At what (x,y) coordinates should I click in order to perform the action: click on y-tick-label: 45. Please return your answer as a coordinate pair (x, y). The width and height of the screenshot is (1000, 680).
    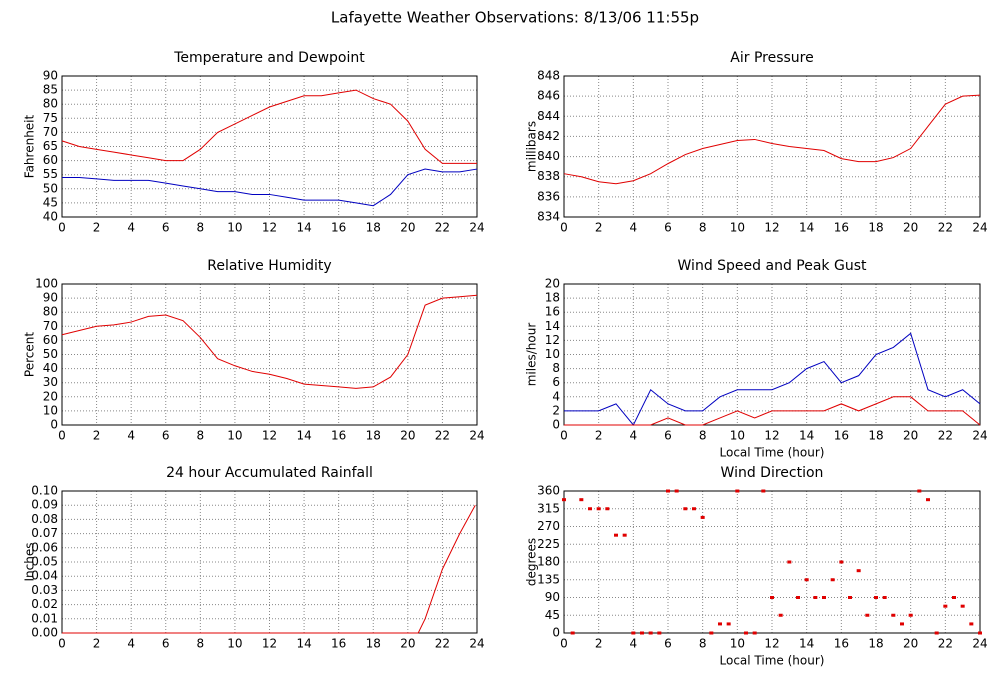
    Looking at the image, I should click on (50, 202).